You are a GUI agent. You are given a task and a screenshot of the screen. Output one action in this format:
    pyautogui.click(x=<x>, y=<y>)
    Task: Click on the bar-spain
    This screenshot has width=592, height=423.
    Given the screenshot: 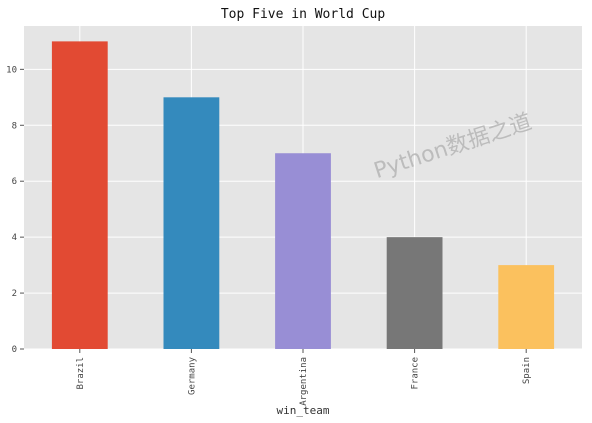 What is the action you would take?
    pyautogui.click(x=526, y=307)
    